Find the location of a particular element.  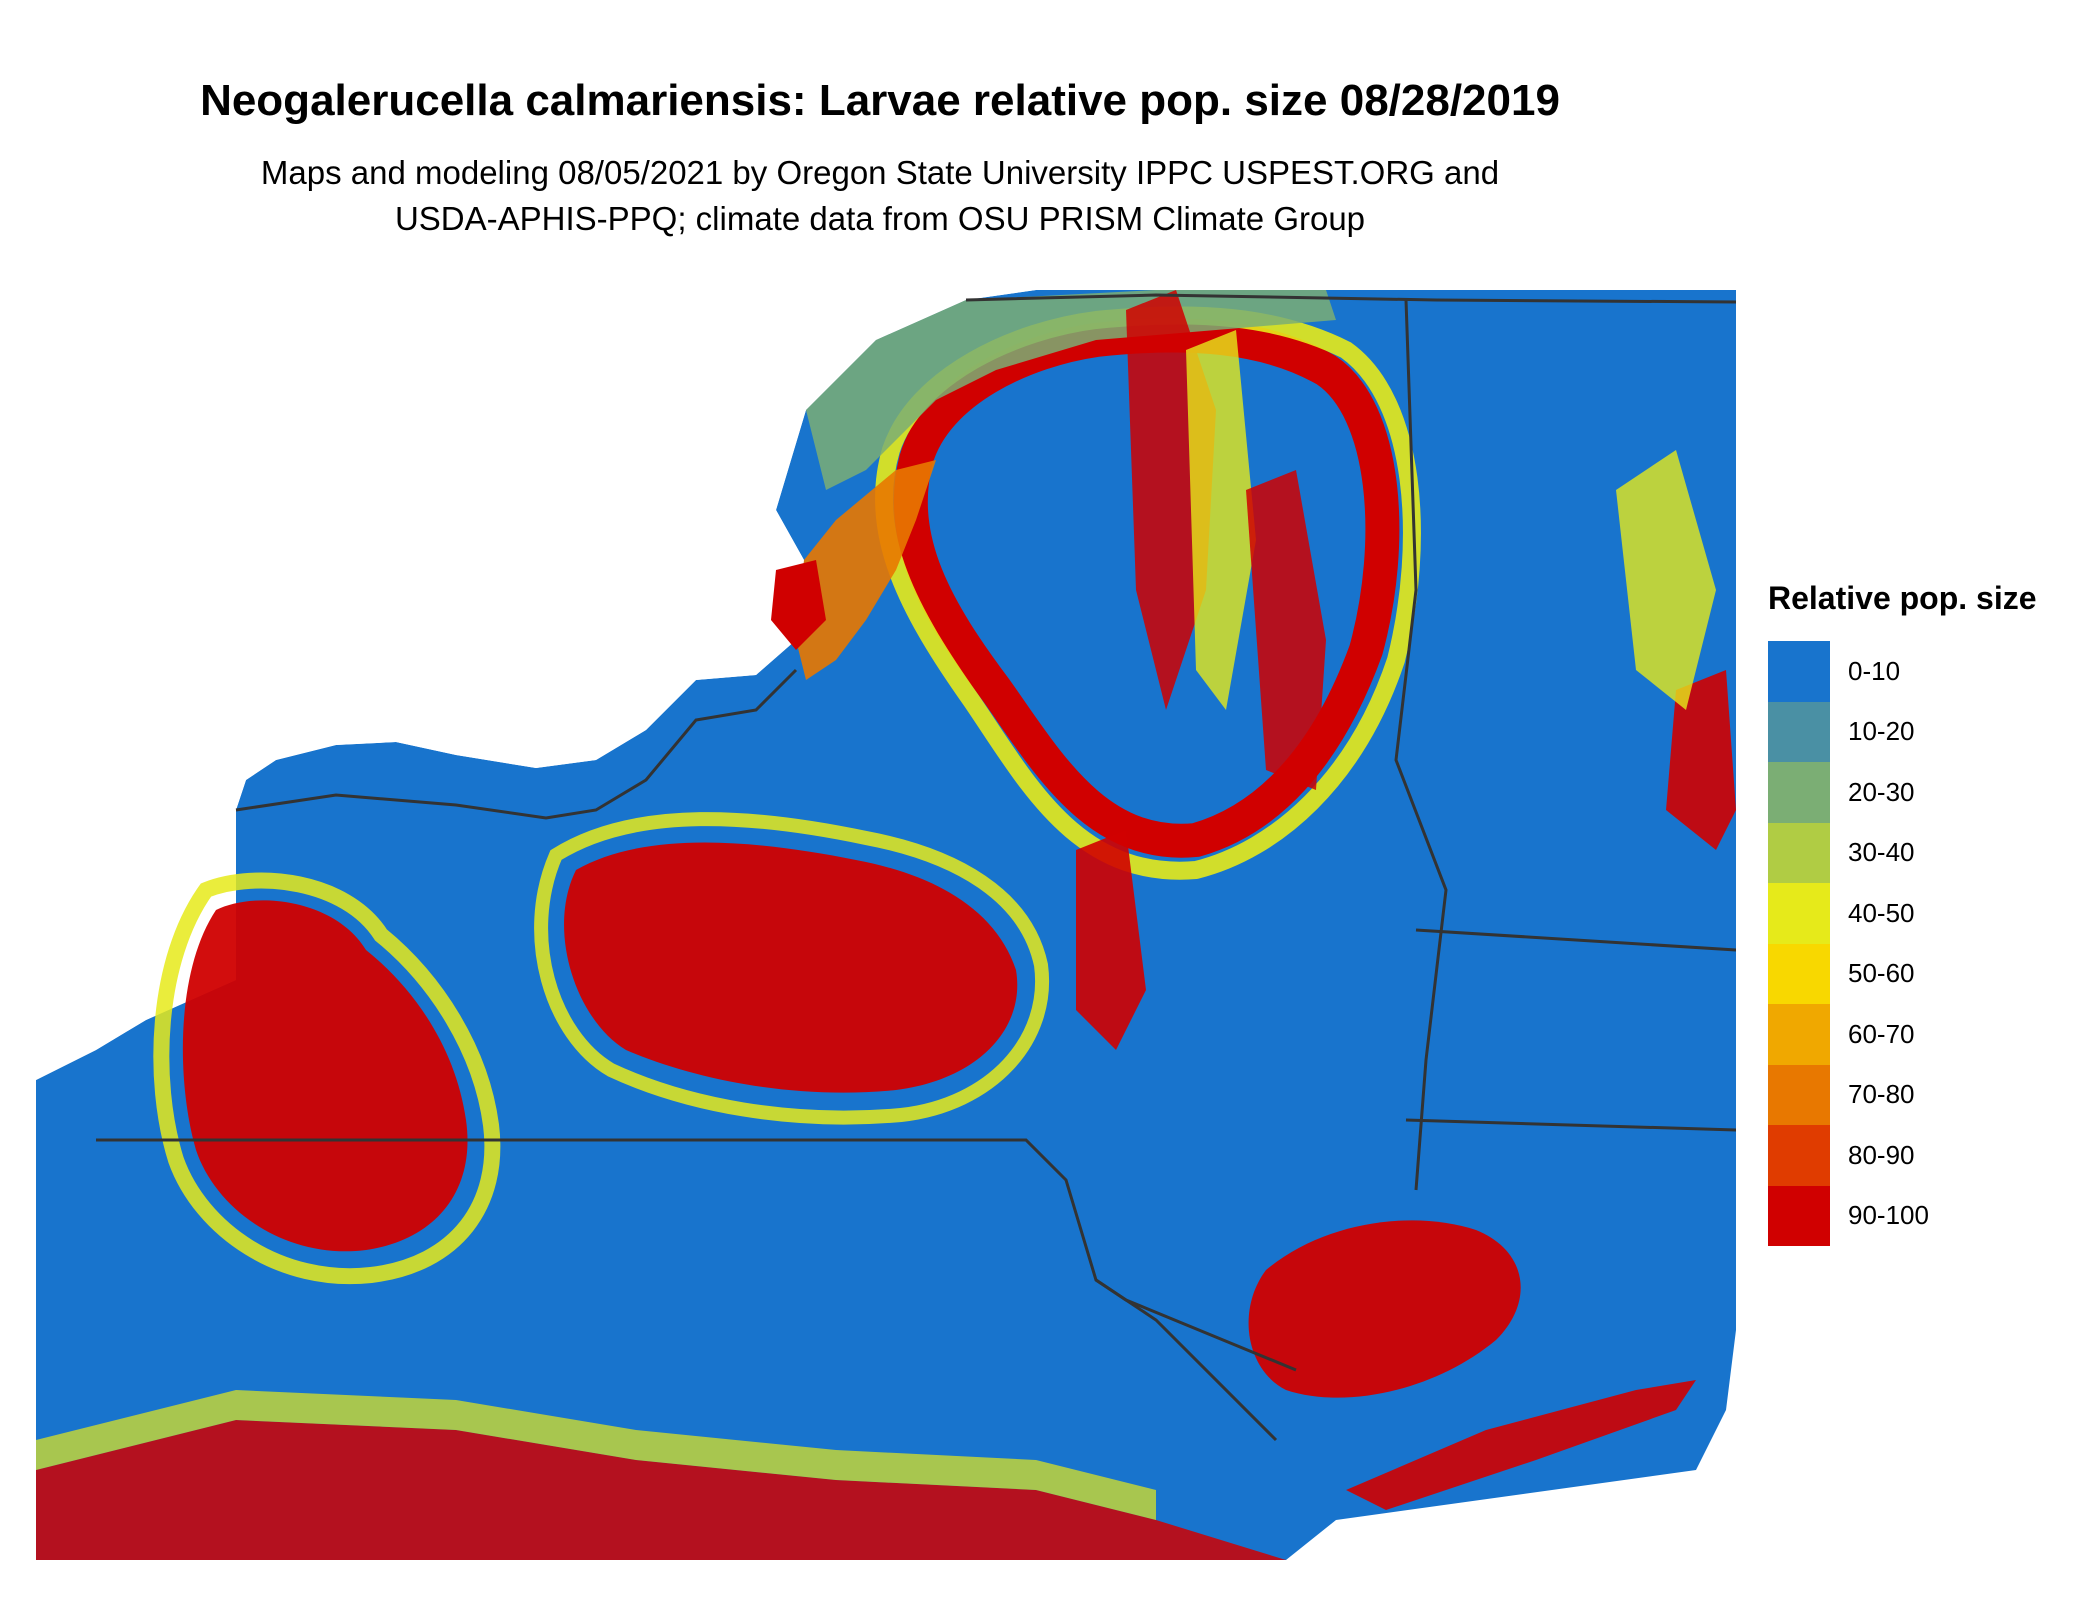

legend-label: 70-80 is located at coordinates (1881, 1094).